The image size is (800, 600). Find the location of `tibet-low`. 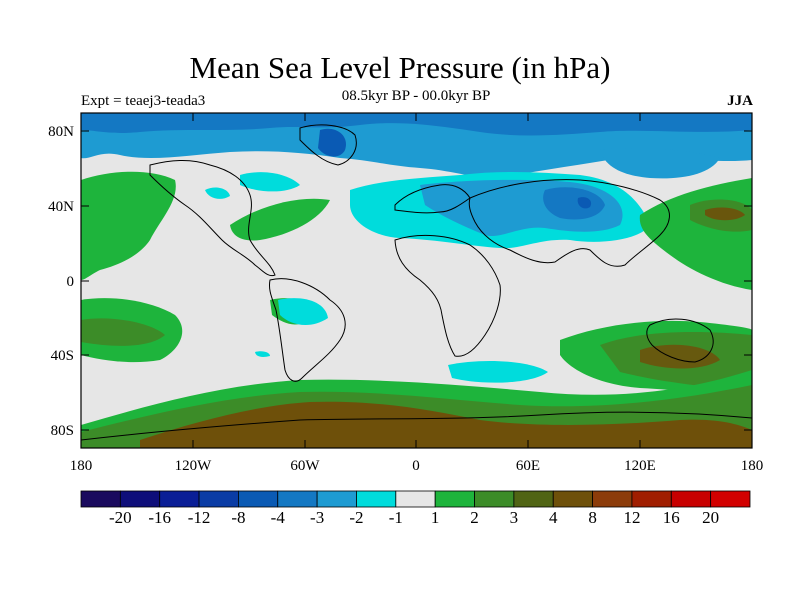

tibet-low is located at coordinates (574, 203).